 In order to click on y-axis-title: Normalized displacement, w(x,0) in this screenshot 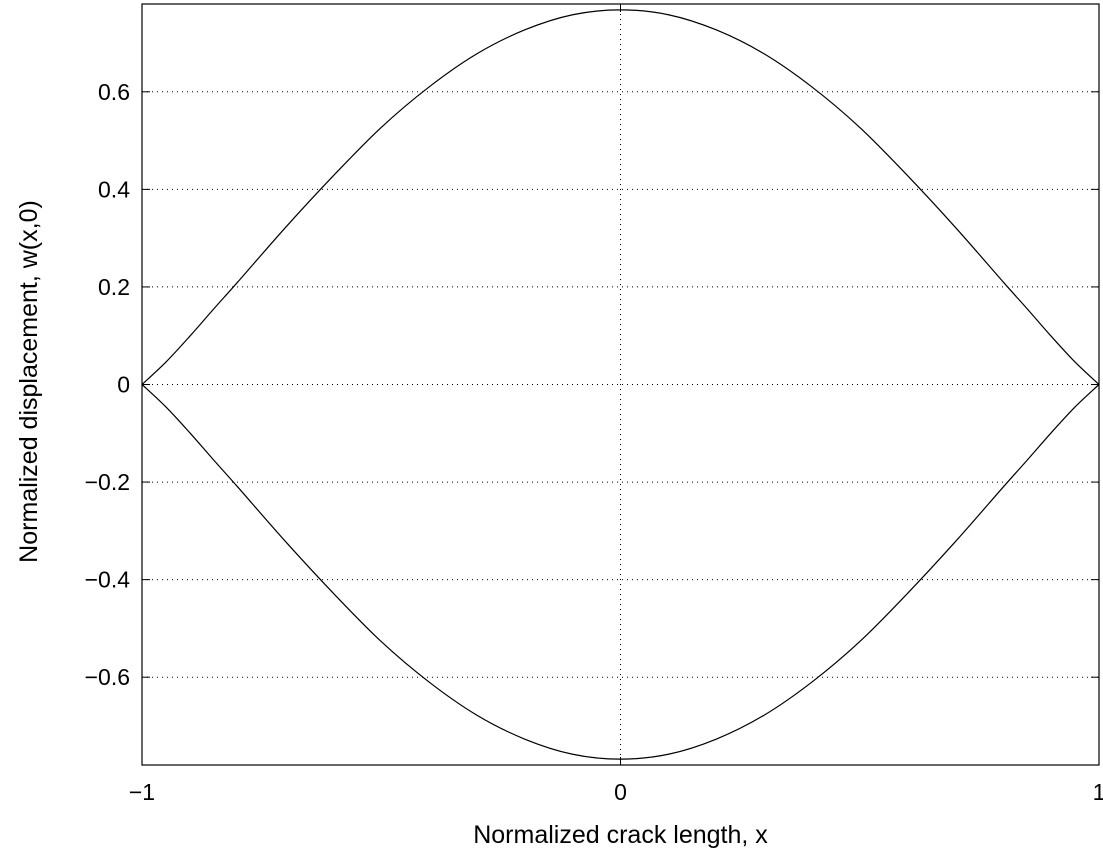, I will do `click(29, 381)`.